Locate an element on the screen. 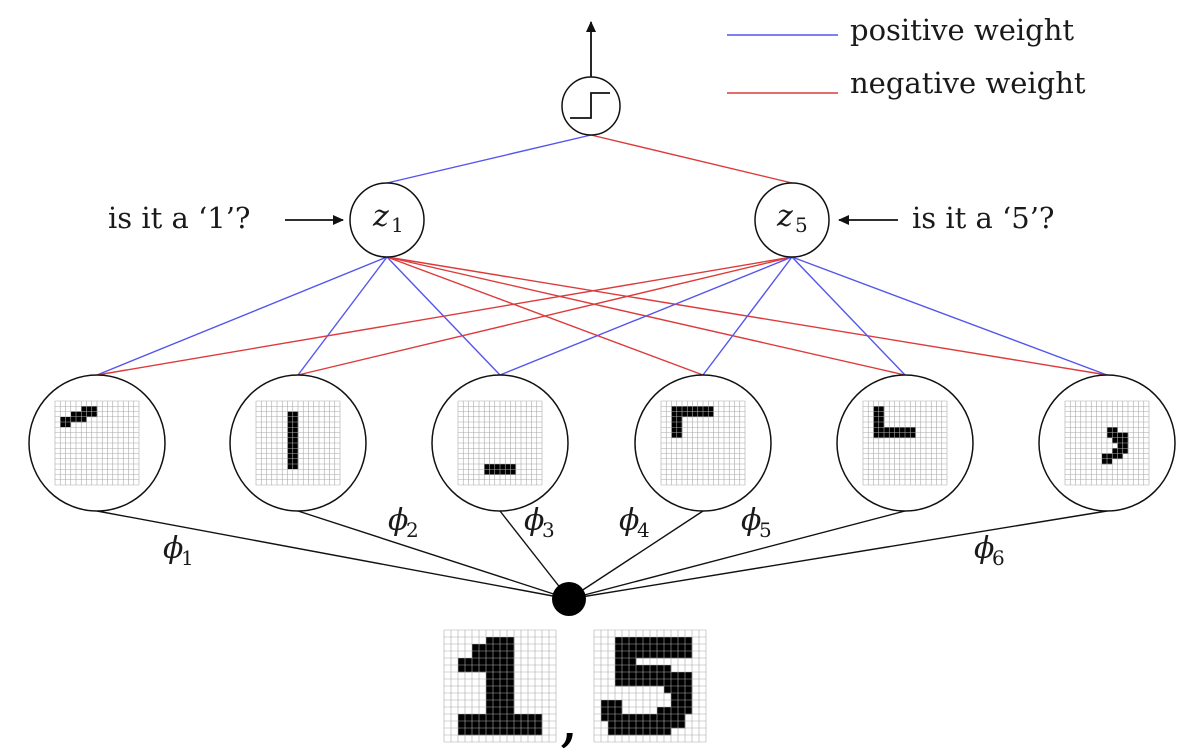  feature-input-connections is located at coordinates (602, 555).